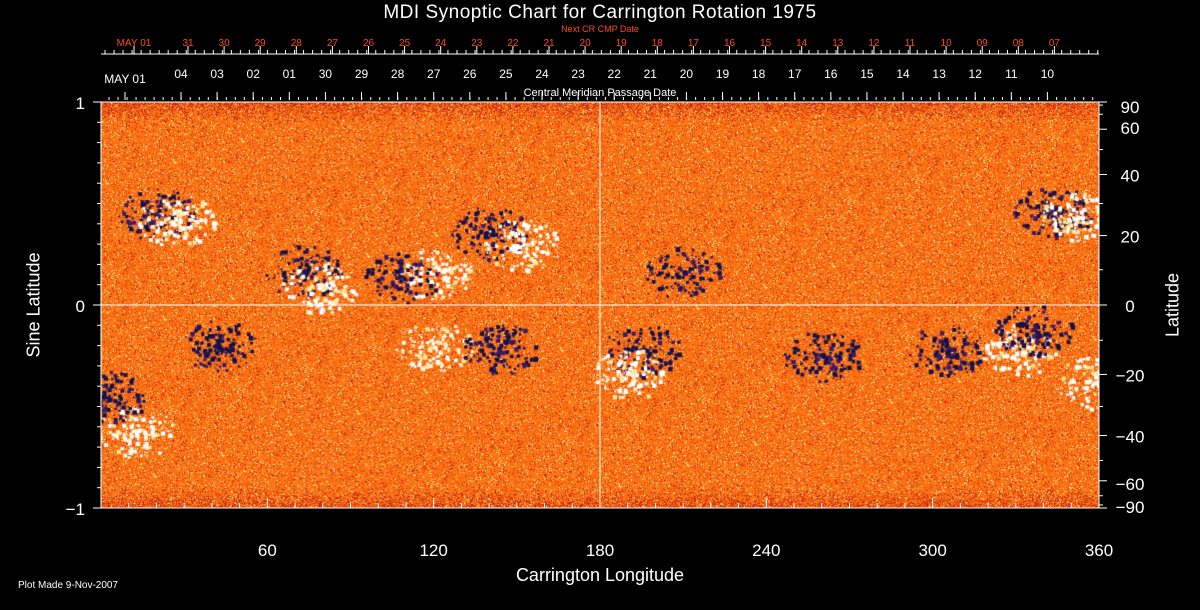  What do you see at coordinates (658, 43) in the screenshot?
I see `next-cr-date-label: 18` at bounding box center [658, 43].